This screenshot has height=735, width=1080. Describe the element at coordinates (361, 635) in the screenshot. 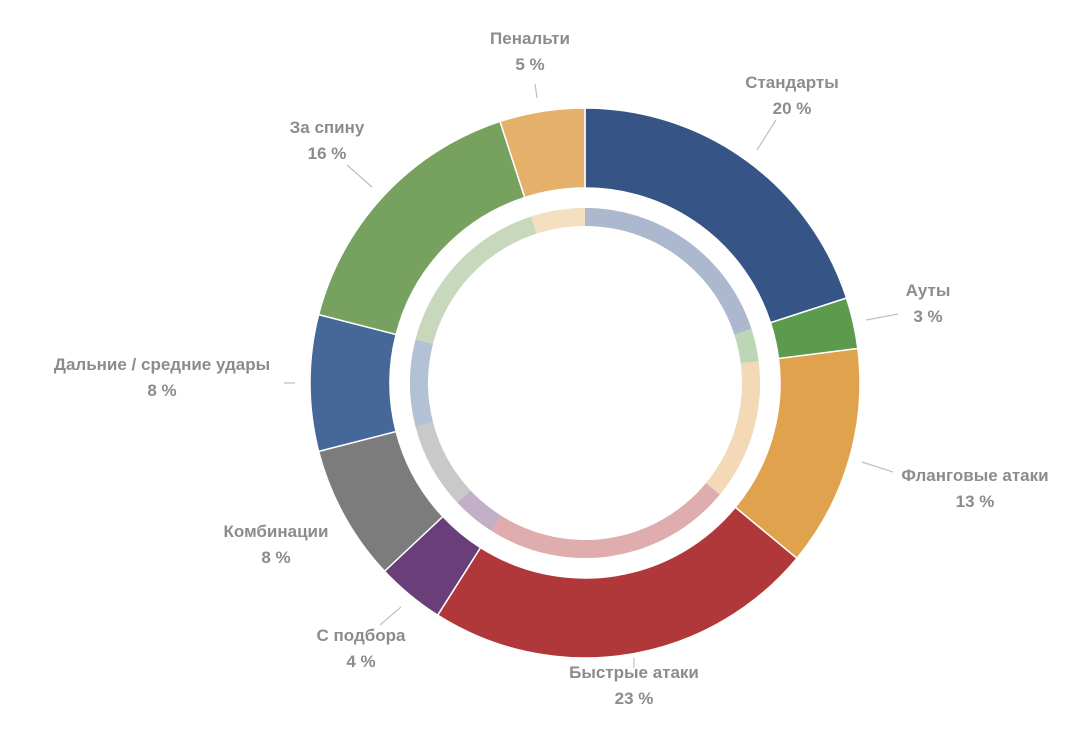

I see `slice-label-name: С подбора` at that location.